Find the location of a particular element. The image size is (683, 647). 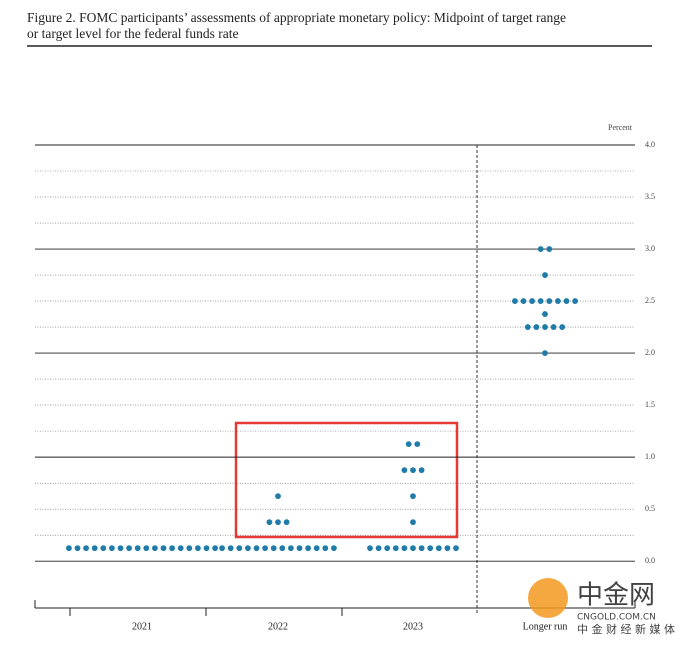

watermark: 中金网 CNGOLD.COM.CN 中 金 财 经 新 媒 体 is located at coordinates (601, 607).